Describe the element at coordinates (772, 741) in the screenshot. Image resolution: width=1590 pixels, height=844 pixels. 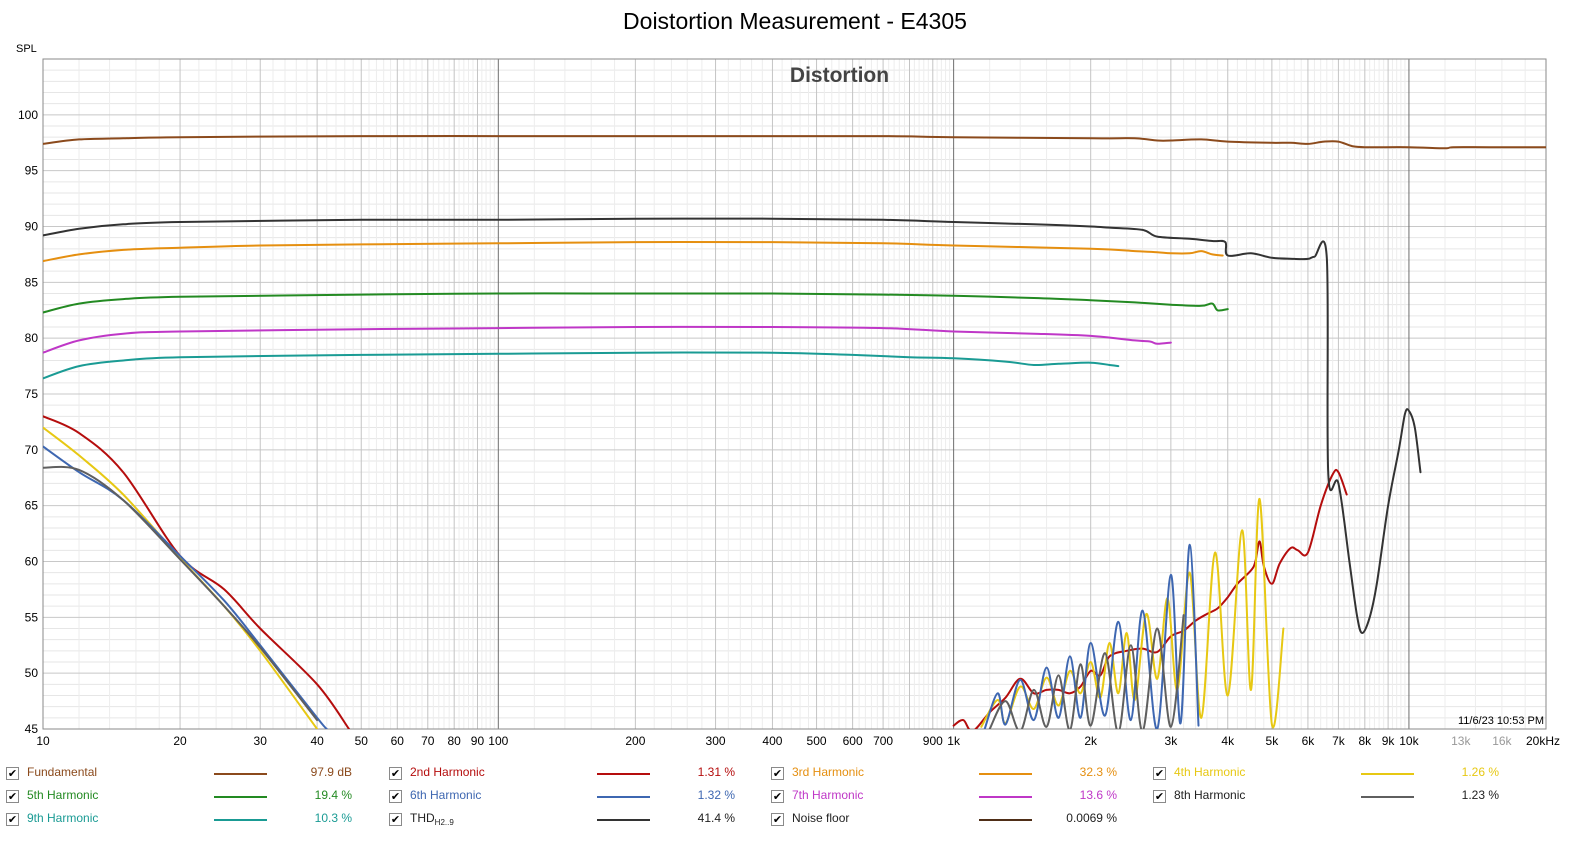
I see `x-tick-label: 400` at that location.